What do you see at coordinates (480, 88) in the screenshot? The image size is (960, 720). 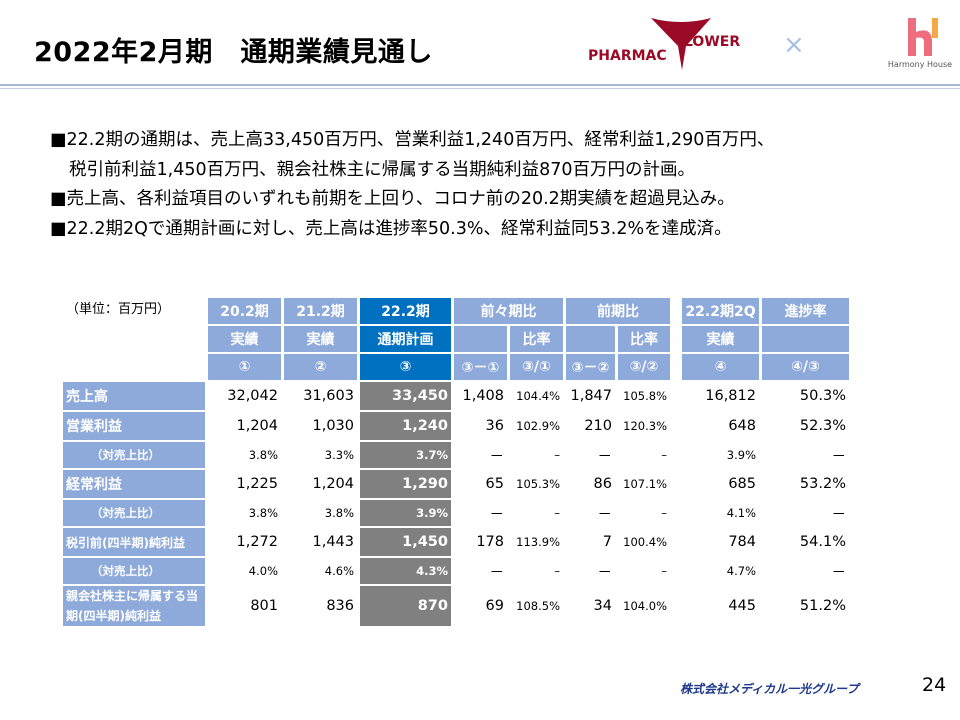 I see `header-divider-thin` at bounding box center [480, 88].